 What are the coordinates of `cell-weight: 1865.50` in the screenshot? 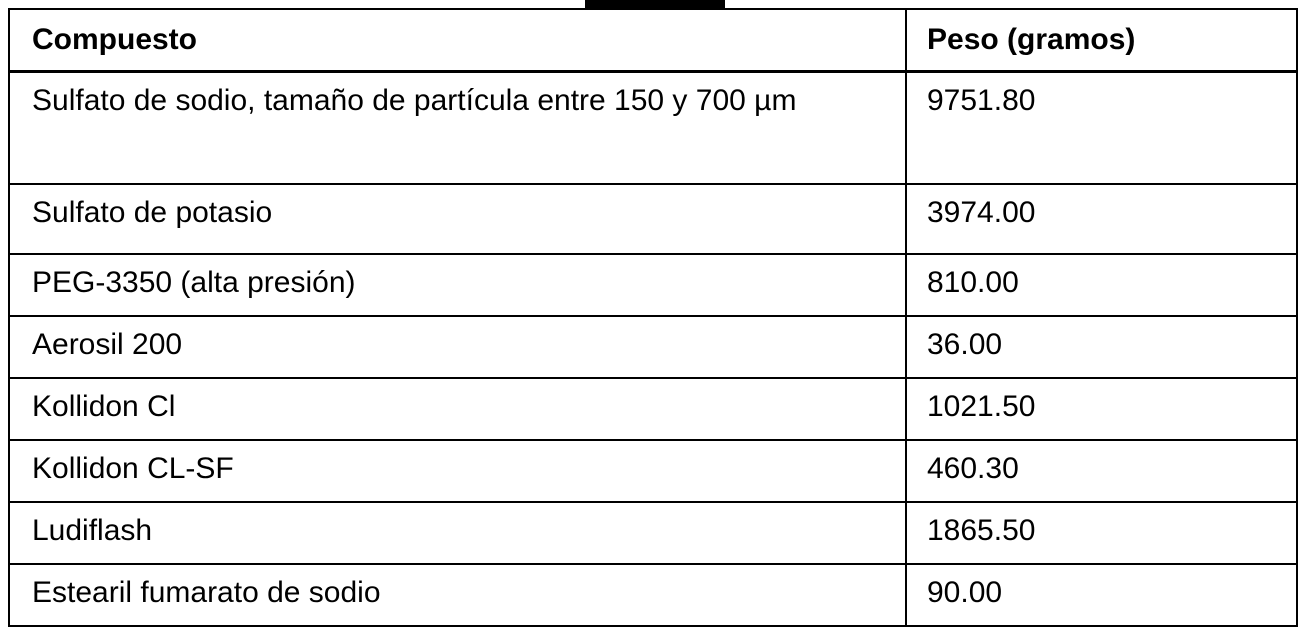 It's located at (1101, 533).